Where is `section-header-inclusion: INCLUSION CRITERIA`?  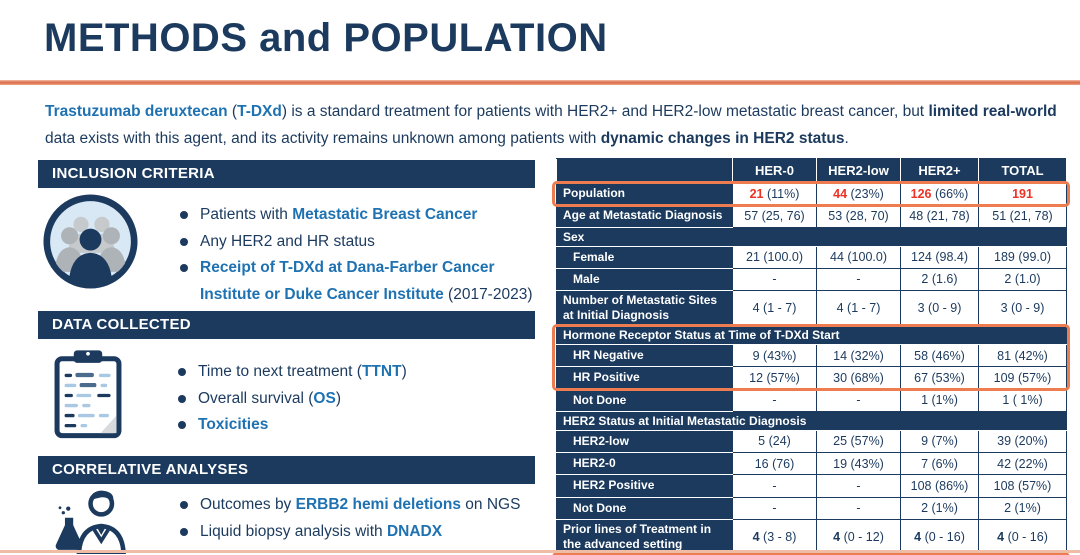
section-header-inclusion: INCLUSION CRITERIA is located at coordinates (286, 174).